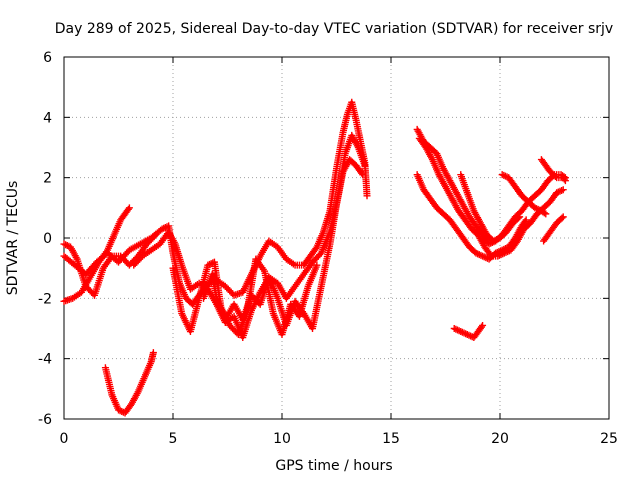 The image size is (640, 480). Describe the element at coordinates (173, 439) in the screenshot. I see `x-tick-label: 5` at that location.